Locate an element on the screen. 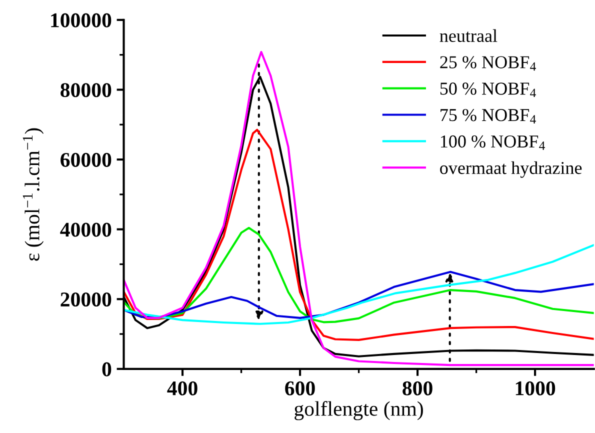  y-tick-label: 20000 is located at coordinates (86, 299).